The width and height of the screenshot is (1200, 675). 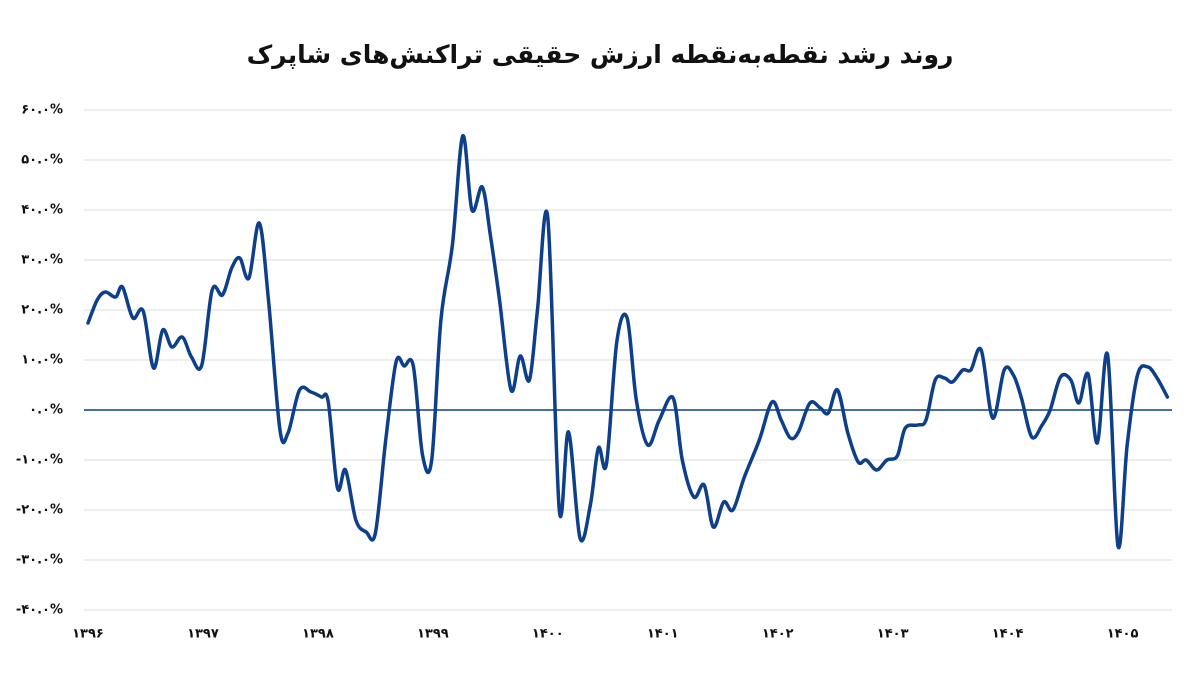 What do you see at coordinates (318, 634) in the screenshot?
I see `x-tick-label: ۱۳۹۸` at bounding box center [318, 634].